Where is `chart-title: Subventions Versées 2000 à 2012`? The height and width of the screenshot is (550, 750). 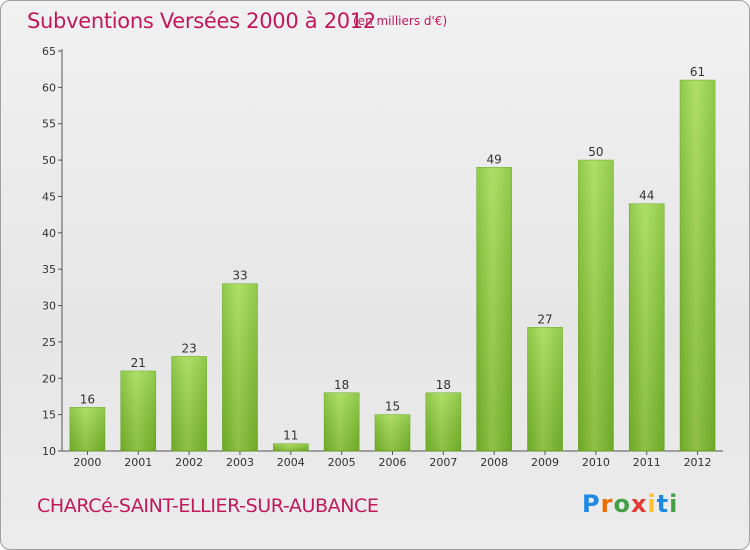 chart-title: Subventions Versées 2000 à 2012 is located at coordinates (201, 21).